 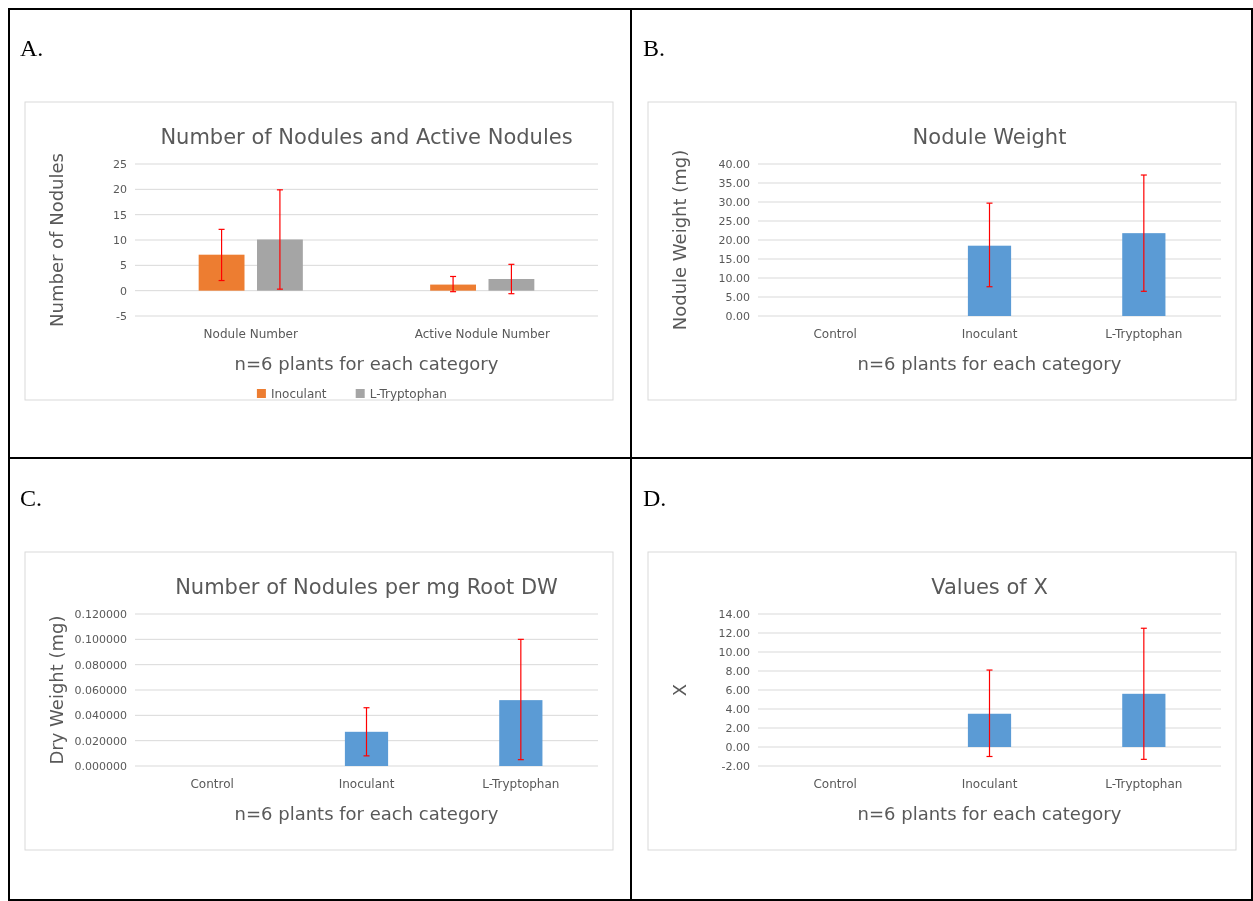 What do you see at coordinates (120, 190) in the screenshot?
I see `y-tick-label: 20` at bounding box center [120, 190].